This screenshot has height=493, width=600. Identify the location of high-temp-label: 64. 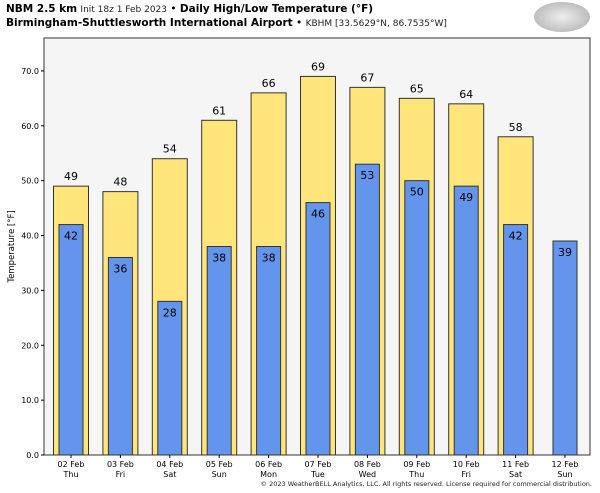
(466, 94).